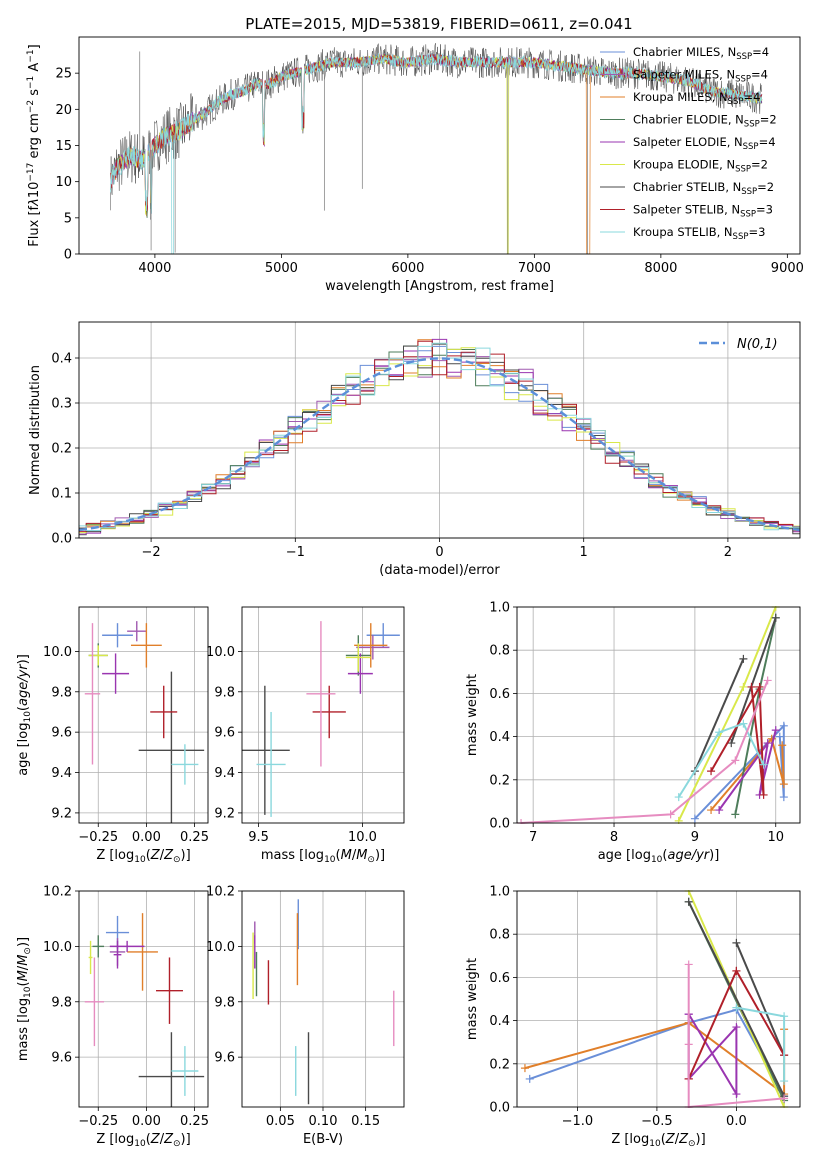 The height and width of the screenshot is (1170, 819). What do you see at coordinates (24, 715) in the screenshot?
I see `y-axis-label: age [log10(age/yr)]` at bounding box center [24, 715].